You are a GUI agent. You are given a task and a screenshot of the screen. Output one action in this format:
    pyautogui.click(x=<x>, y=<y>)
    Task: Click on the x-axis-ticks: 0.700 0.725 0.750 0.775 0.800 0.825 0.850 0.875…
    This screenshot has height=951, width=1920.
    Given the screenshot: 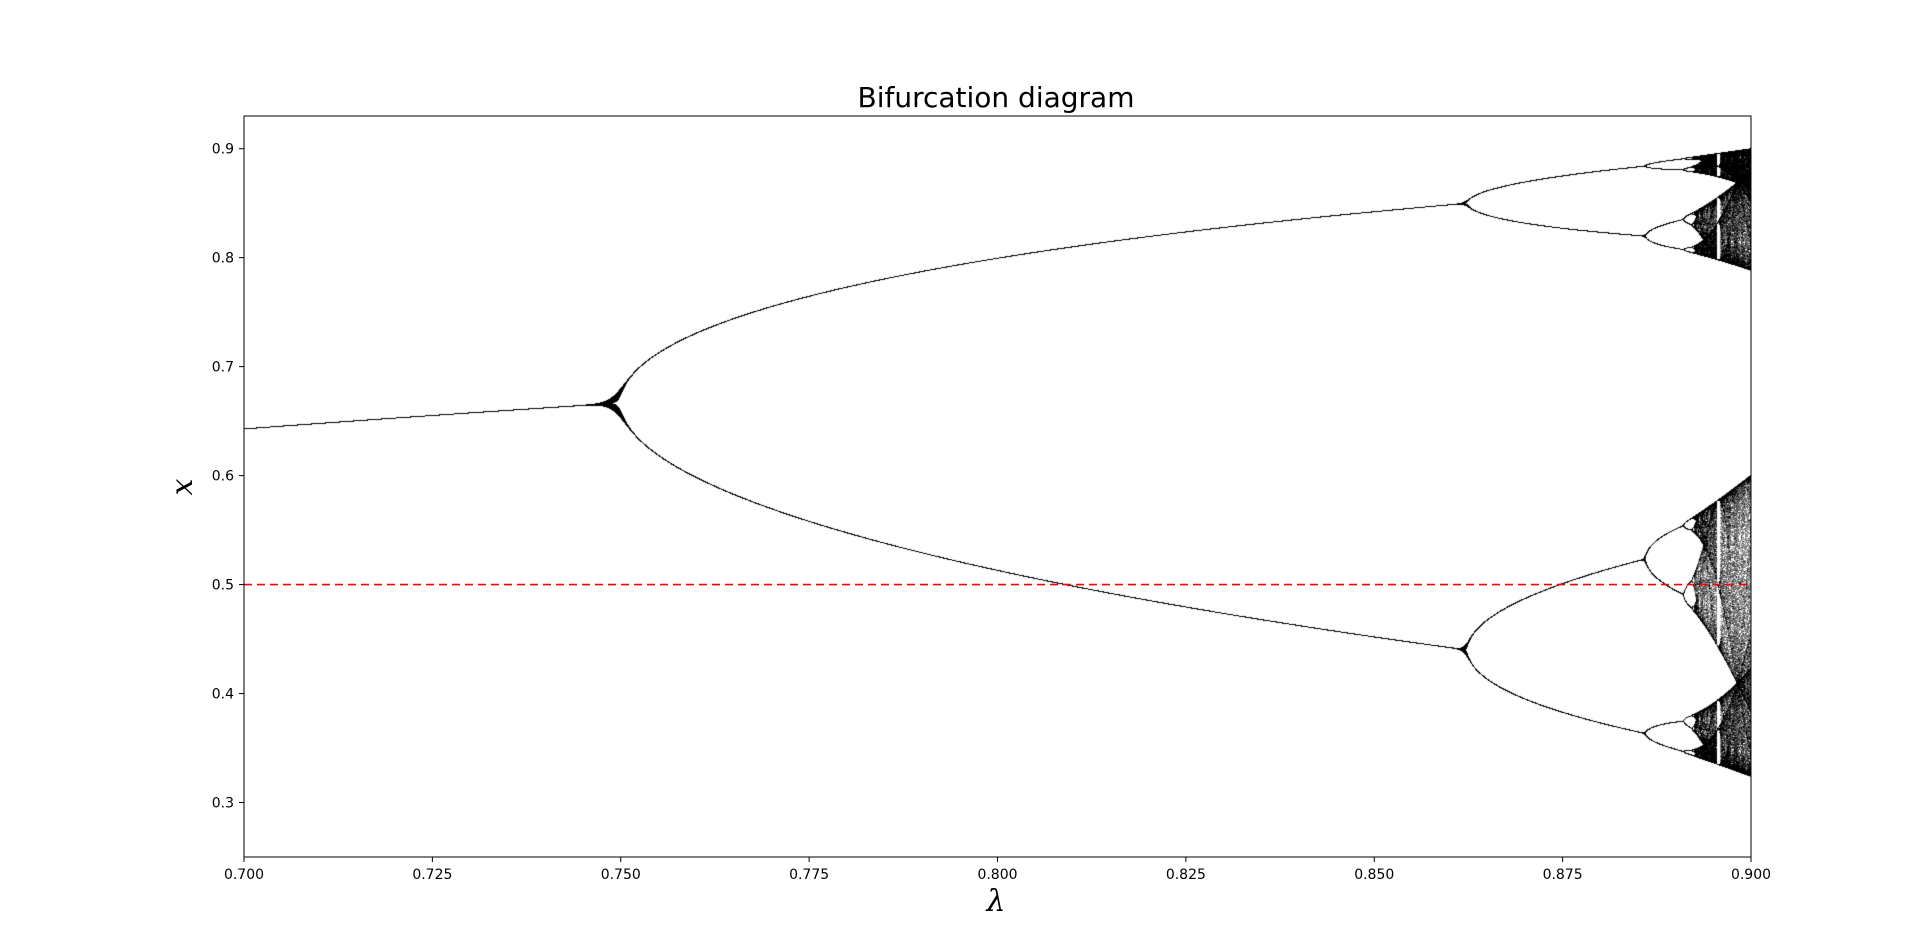 What is the action you would take?
    pyautogui.click(x=997, y=870)
    